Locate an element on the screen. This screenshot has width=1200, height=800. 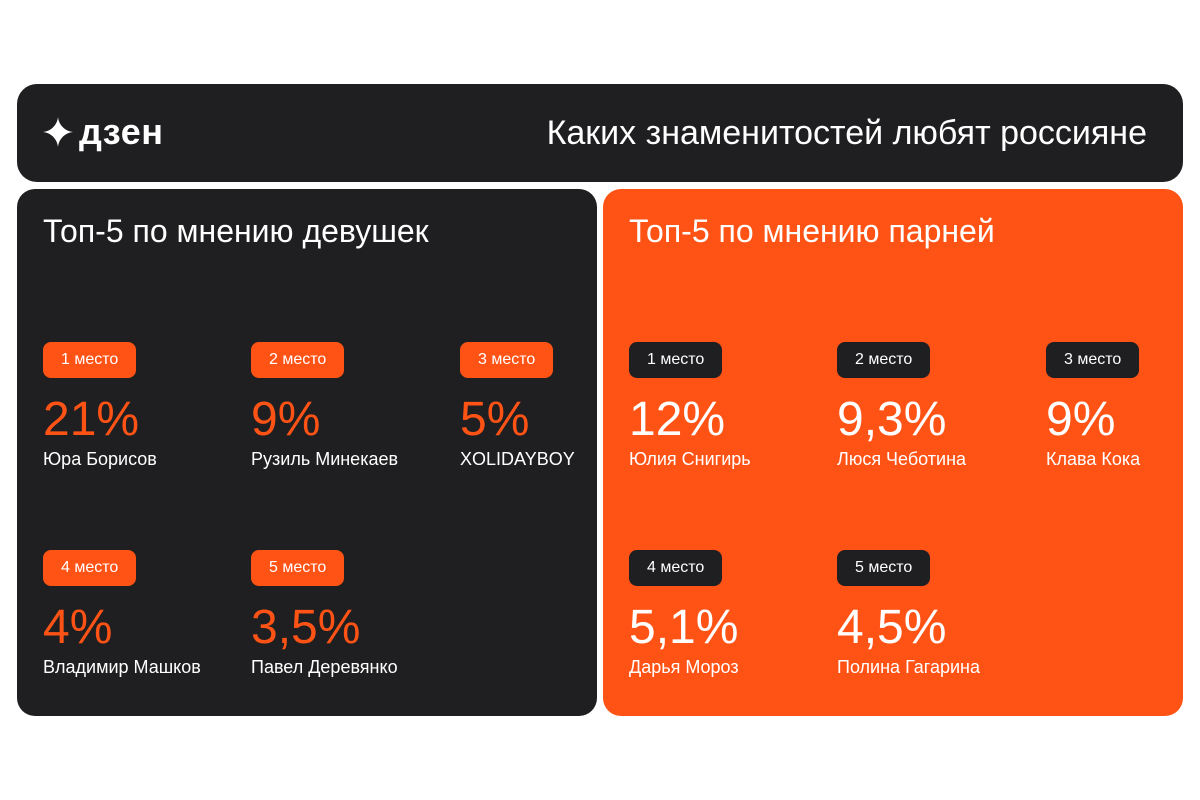
celebrity-name: Юра Борисов is located at coordinates (100, 459).